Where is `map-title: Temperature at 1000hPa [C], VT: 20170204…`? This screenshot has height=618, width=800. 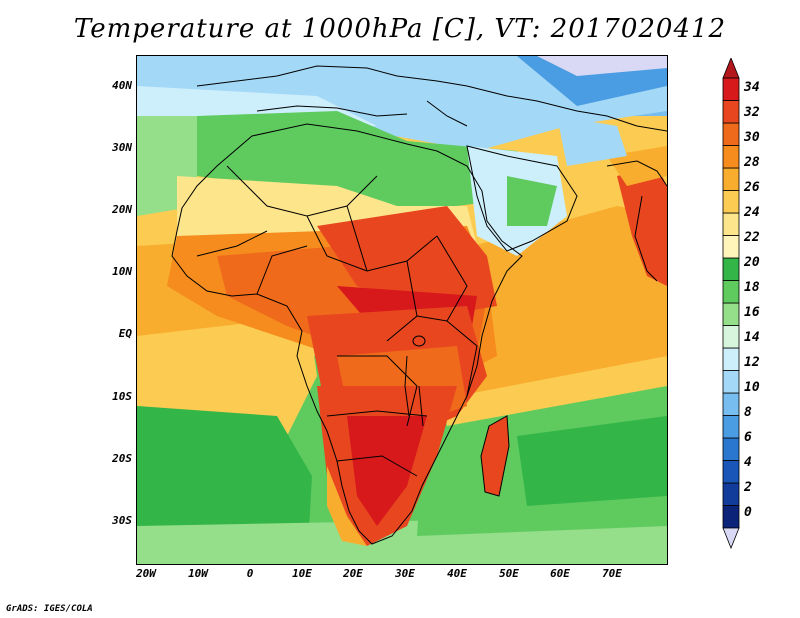
map-title: Temperature at 1000hPa [C], VT: 20170204… is located at coordinates (400, 29).